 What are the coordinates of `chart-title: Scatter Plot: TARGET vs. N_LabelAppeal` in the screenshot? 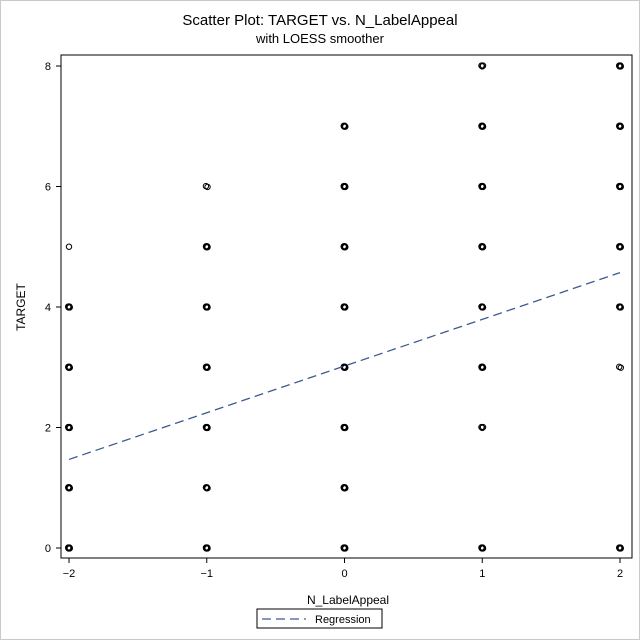 It's located at (319, 20).